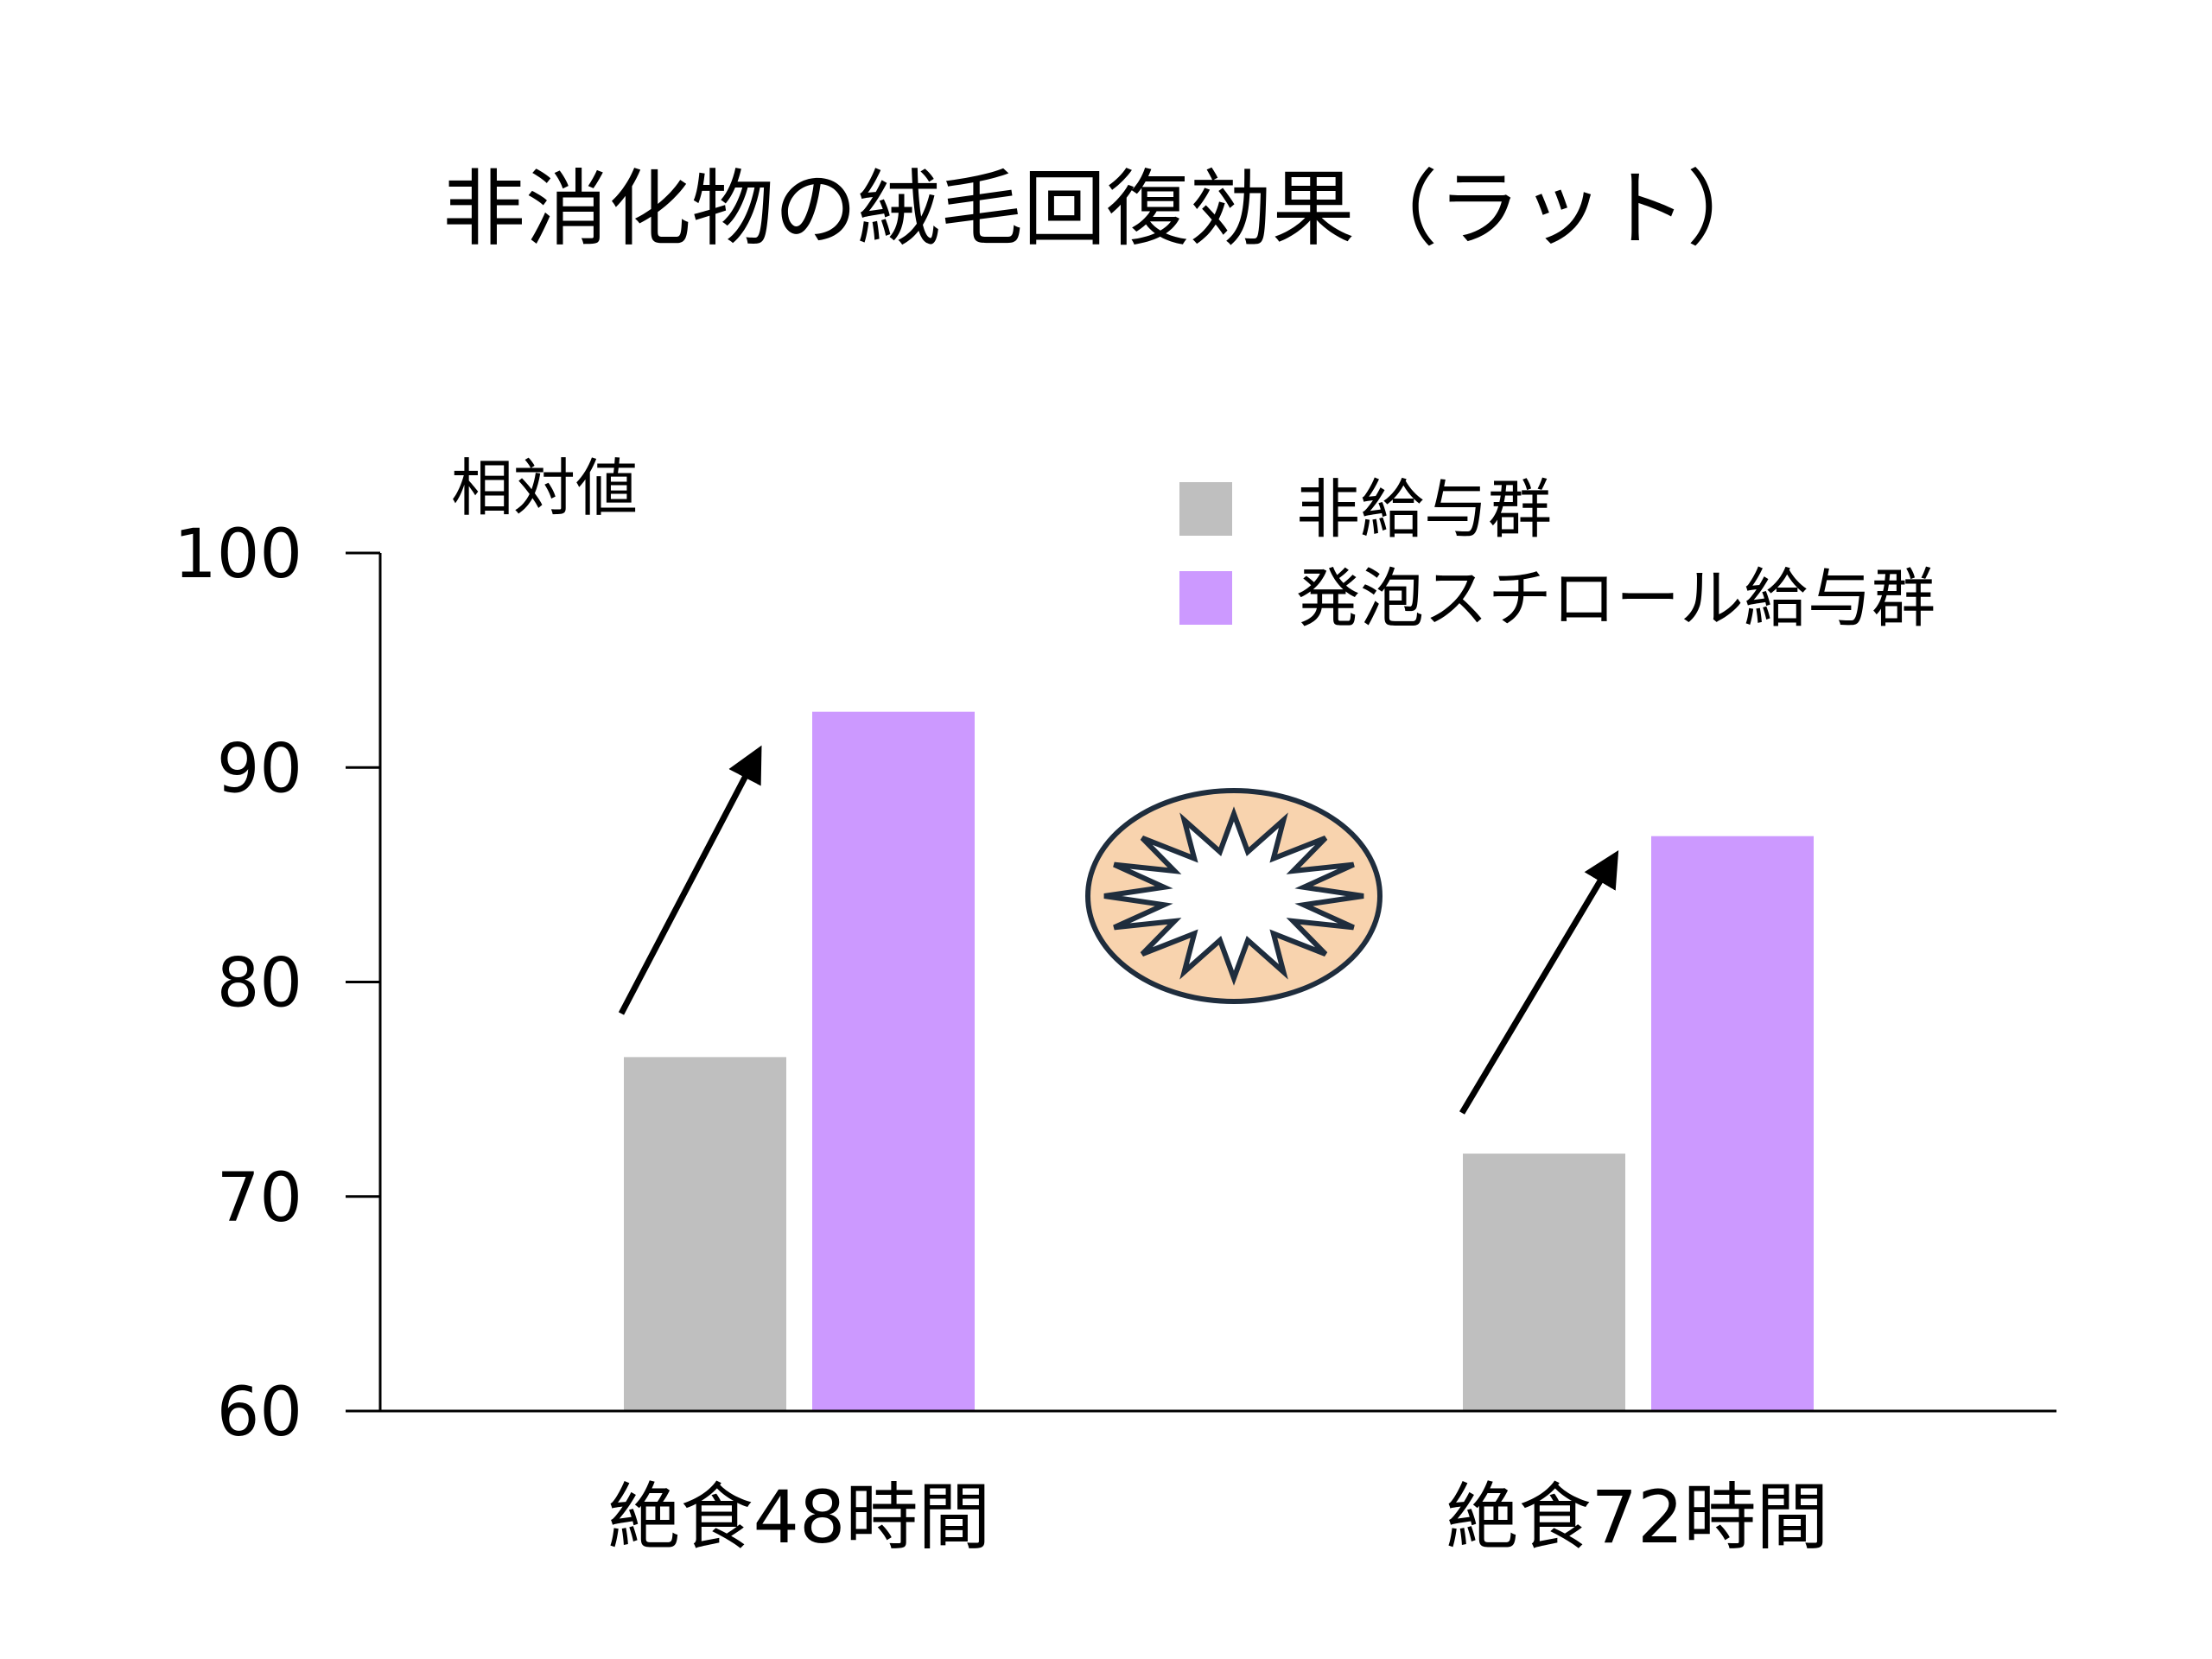 The width and height of the screenshot is (2212, 1659). What do you see at coordinates (799, 1517) in the screenshot?
I see `category-label-48h: 絶食48時間` at bounding box center [799, 1517].